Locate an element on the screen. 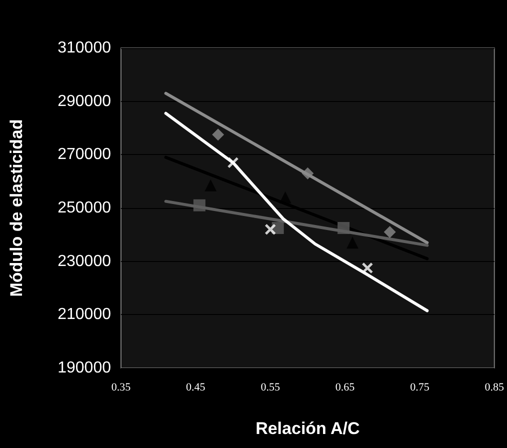 The width and height of the screenshot is (507, 448). x-axis-title: Relación A/C is located at coordinates (308, 428).